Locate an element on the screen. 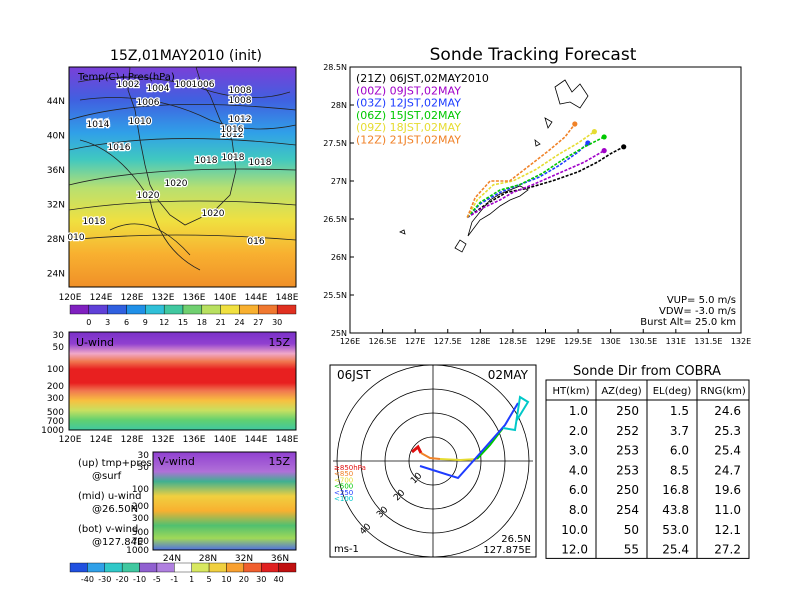 This screenshot has height=612, width=792. temp-colorbar: 0 3 6 9 12 15 18 21 24 27 30 is located at coordinates (183, 315).